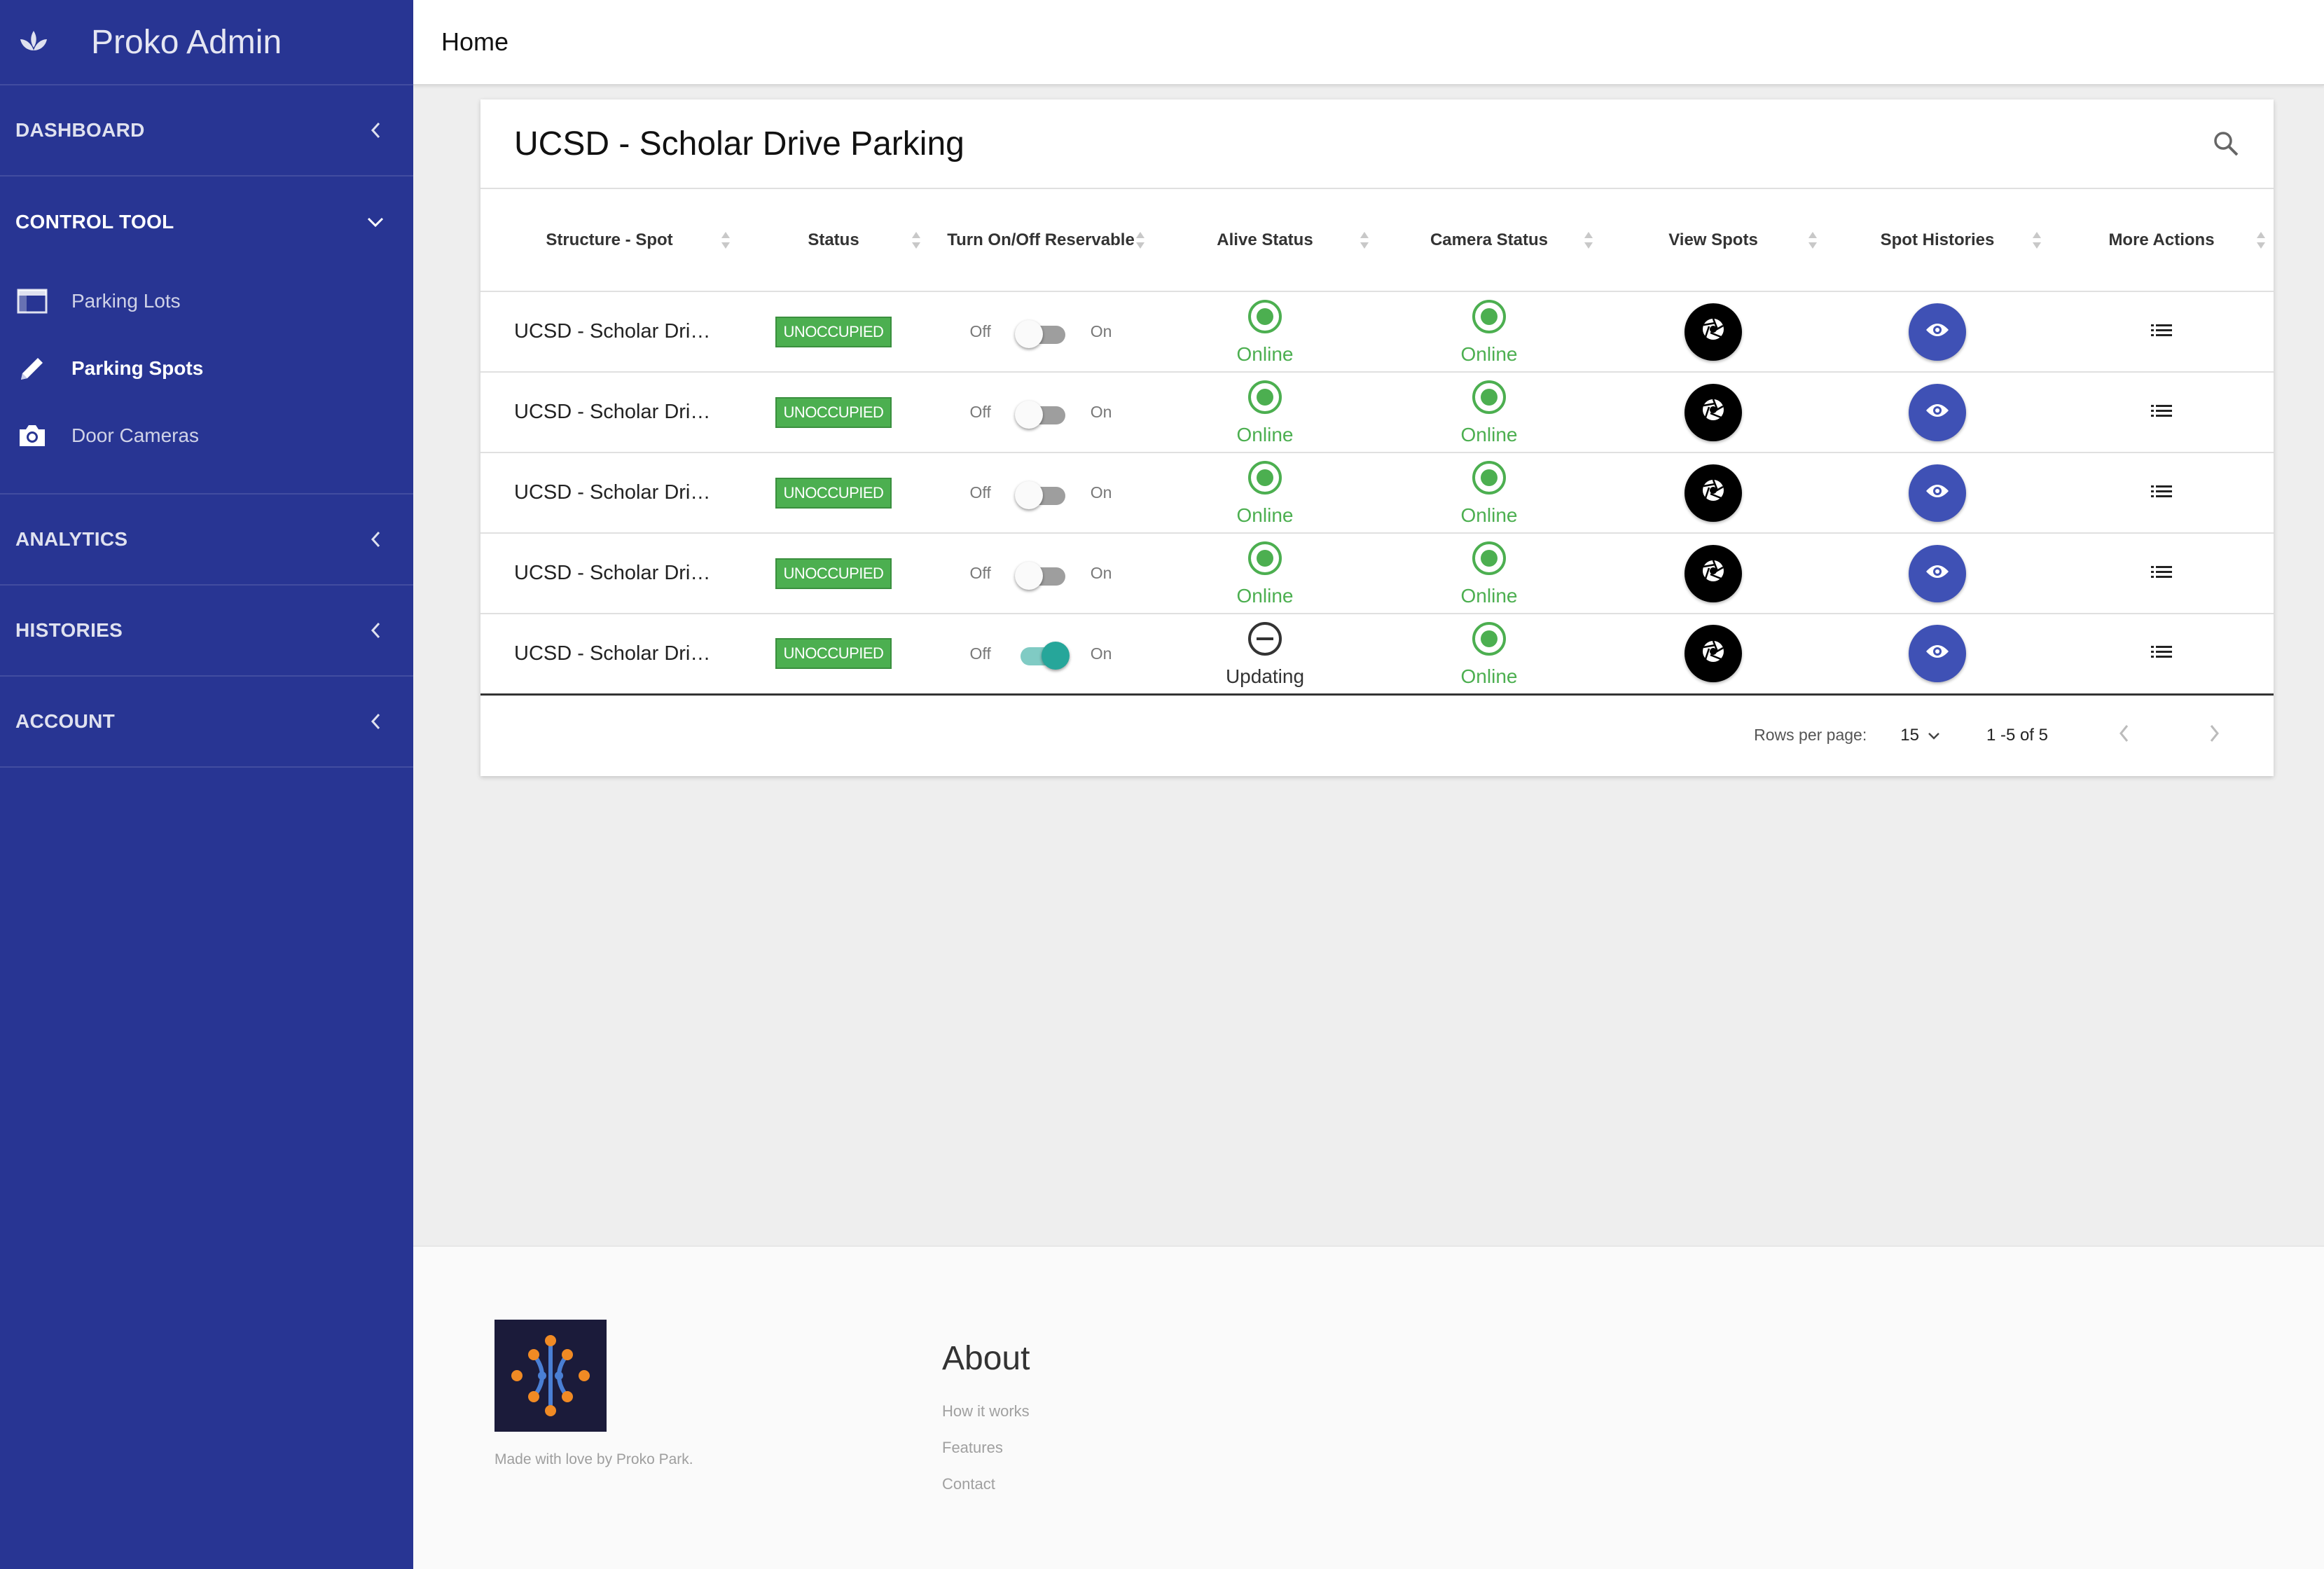  Describe the element at coordinates (968, 1484) in the screenshot. I see `footer-link-contact: Contact` at that location.